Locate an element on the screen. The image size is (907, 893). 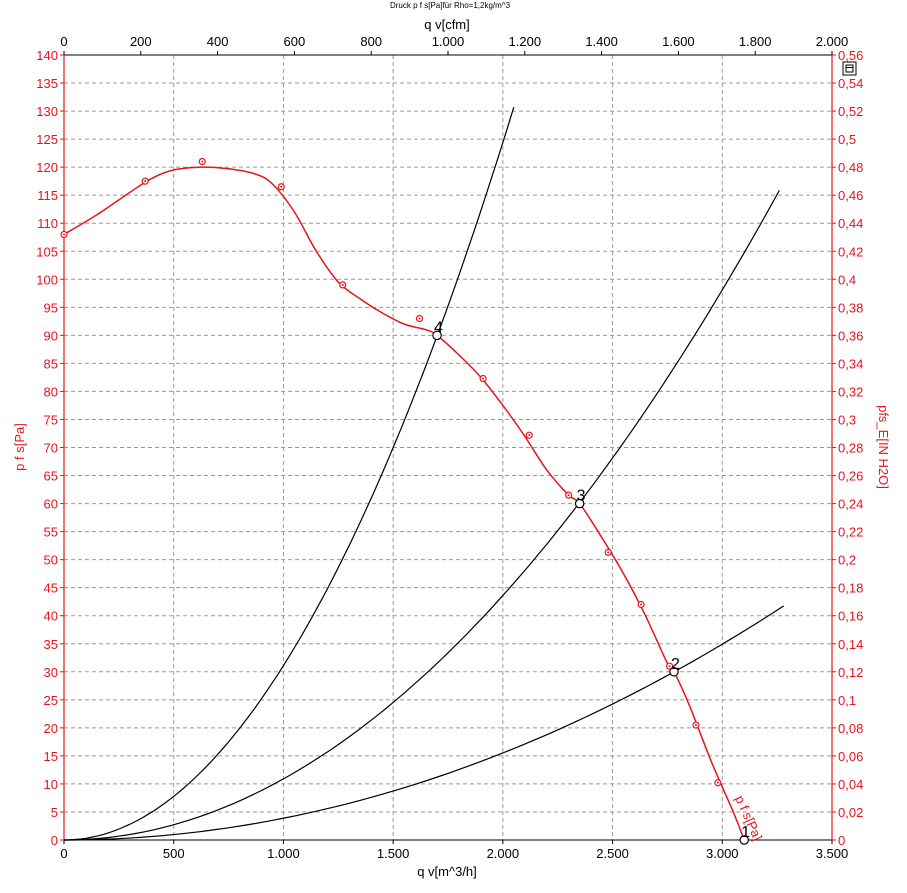
y-right-tick-label: 0,36 is located at coordinates (850, 335).